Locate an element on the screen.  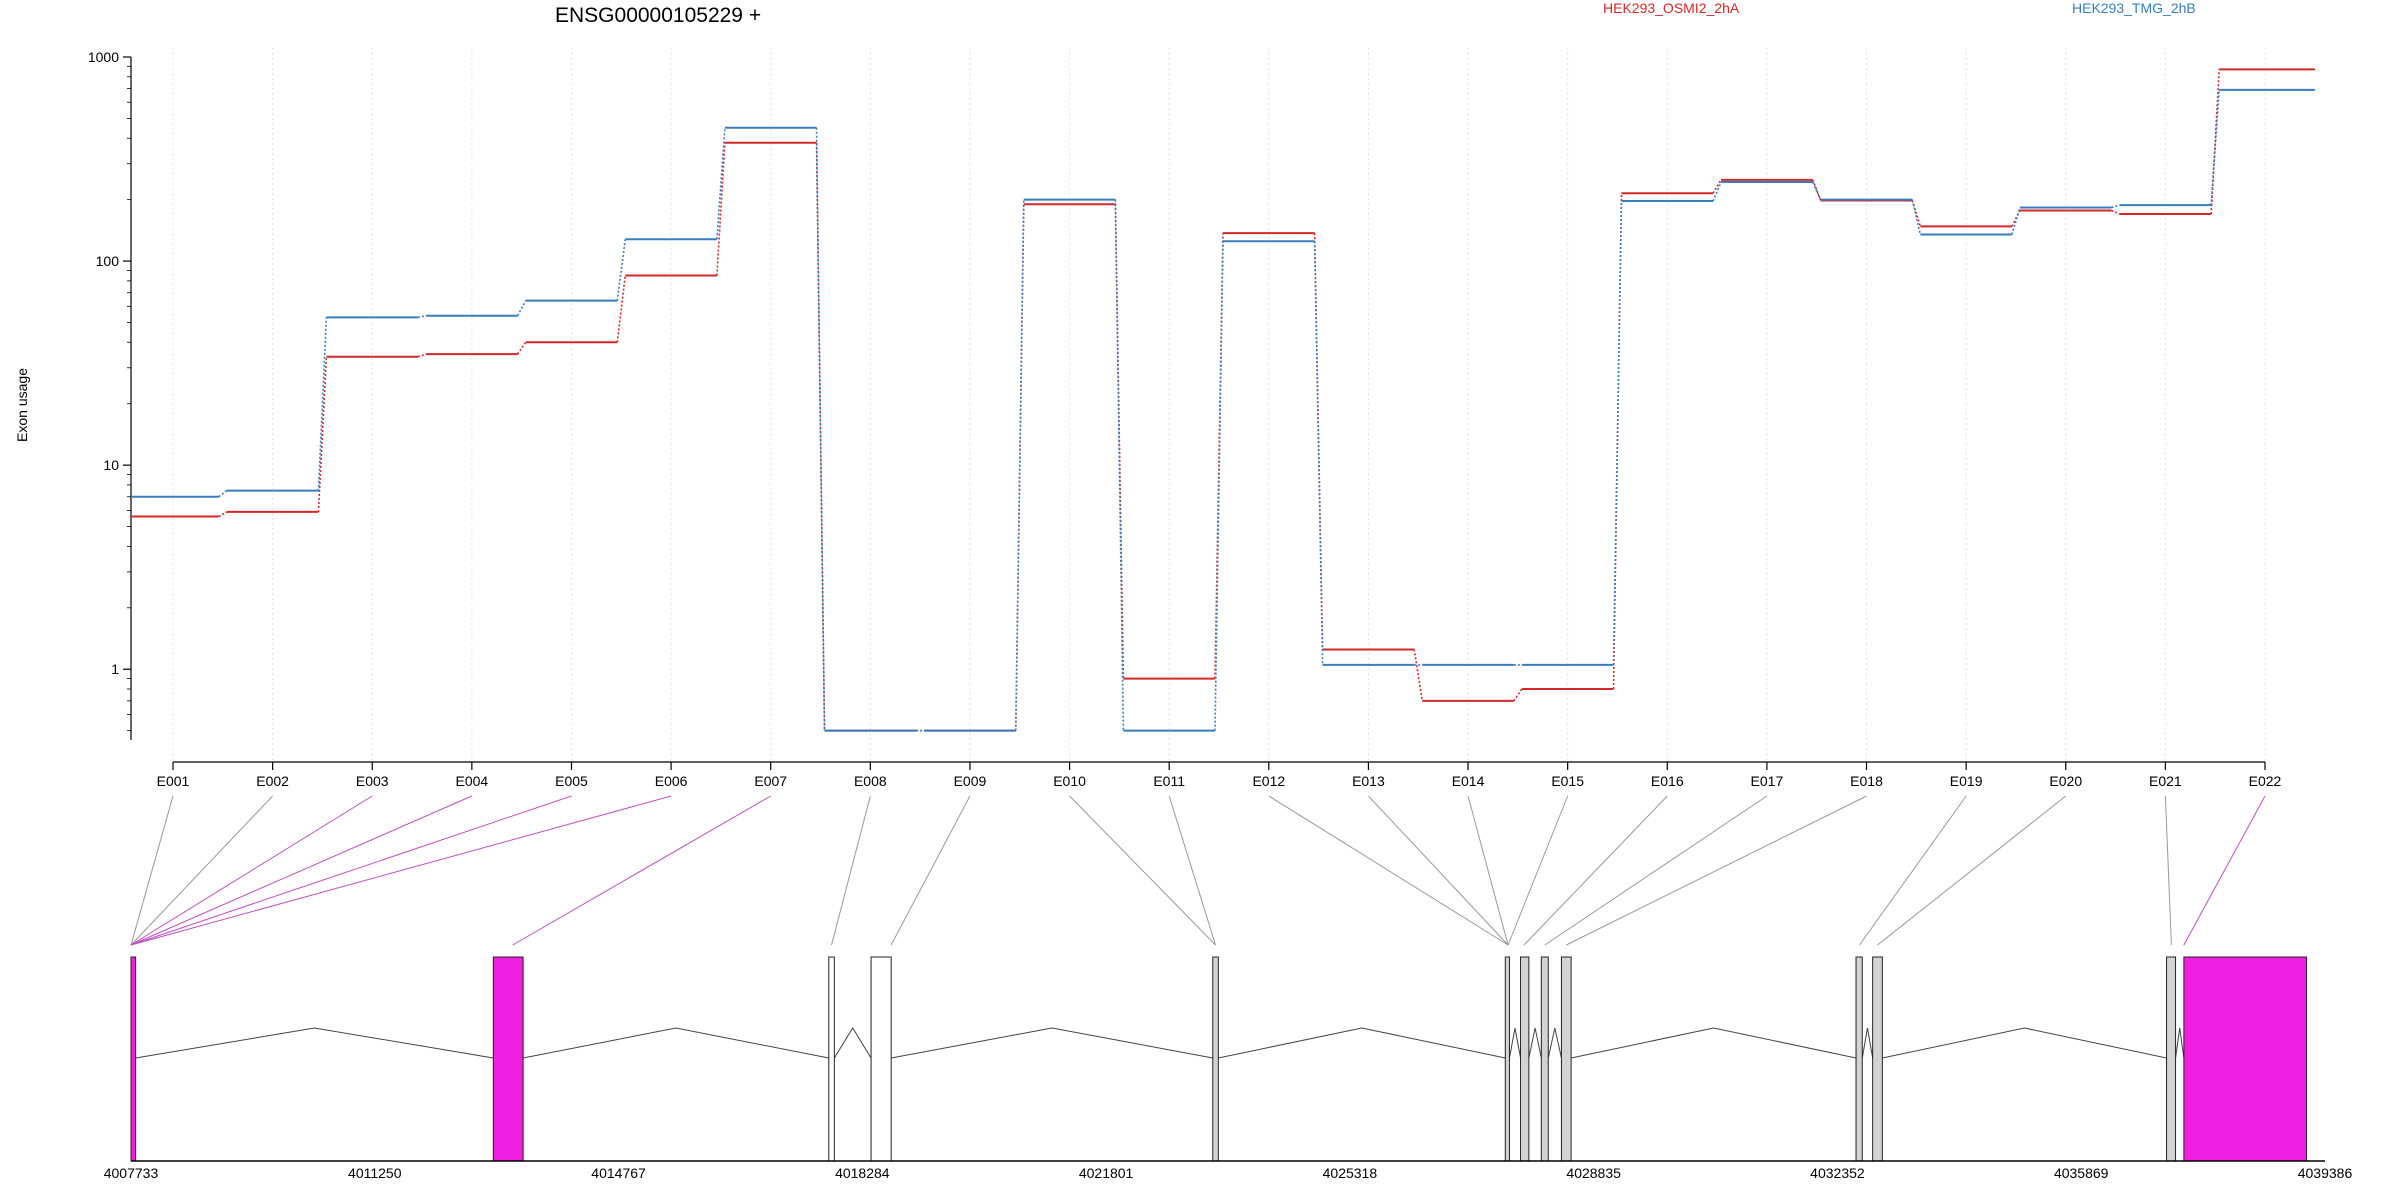
connector-e022 is located at coordinates (2224, 870).